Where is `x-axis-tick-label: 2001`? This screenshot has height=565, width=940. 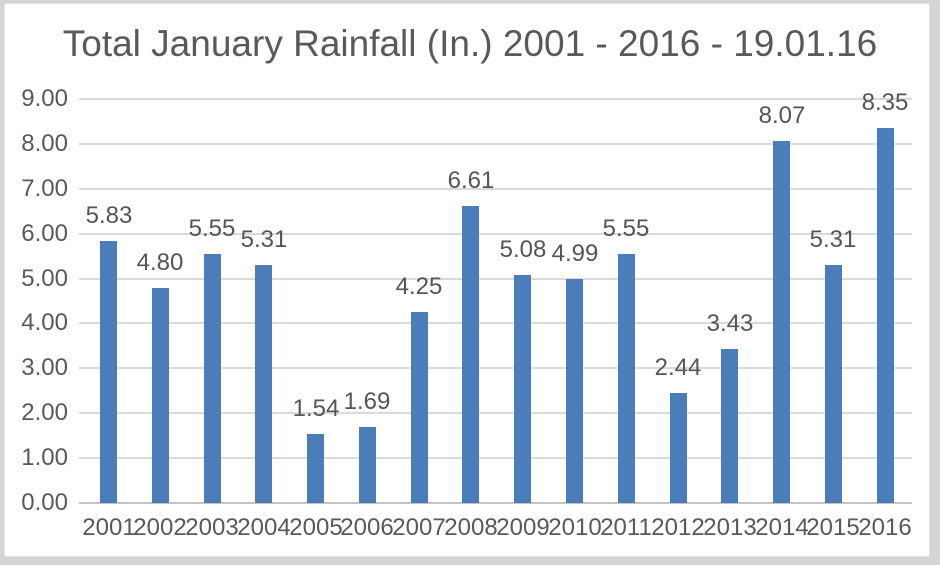 x-axis-tick-label: 2001 is located at coordinates (109, 527).